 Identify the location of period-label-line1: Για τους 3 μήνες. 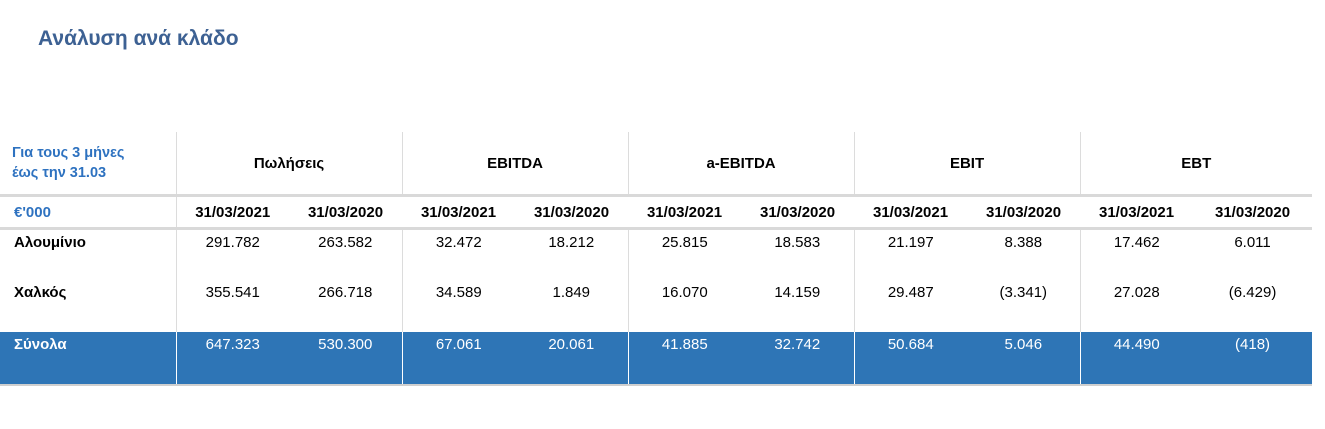
(68, 153).